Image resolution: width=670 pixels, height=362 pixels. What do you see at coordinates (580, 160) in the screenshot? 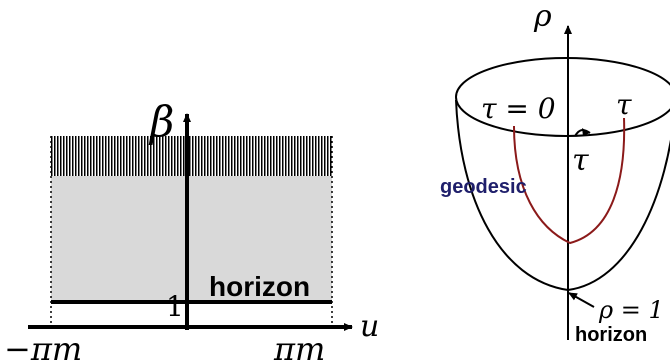
I see `tau-arrow-label: τ` at bounding box center [580, 160].